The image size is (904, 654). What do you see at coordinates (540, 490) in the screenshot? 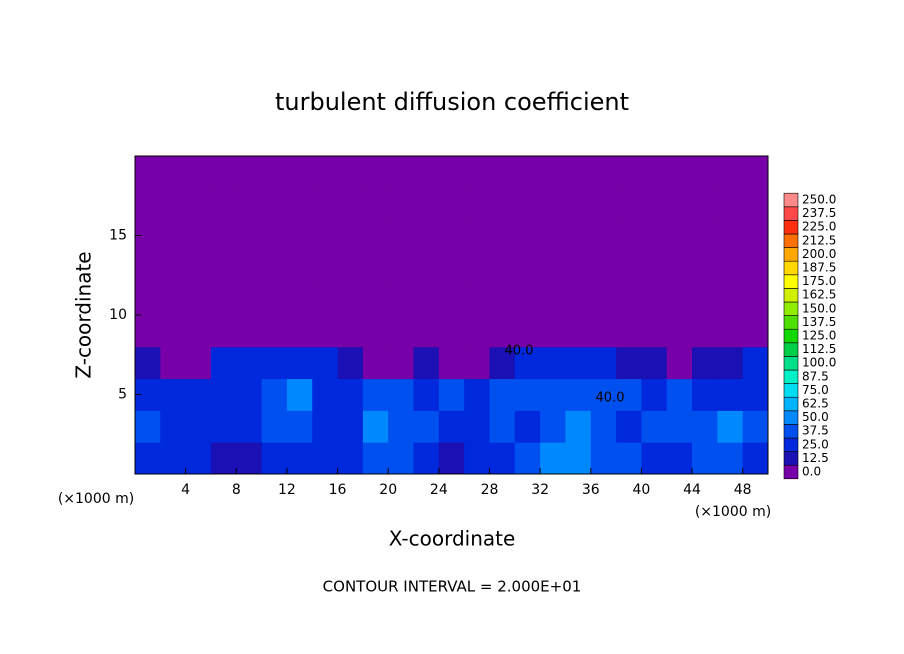
I see `x-tick-label: 32` at bounding box center [540, 490].